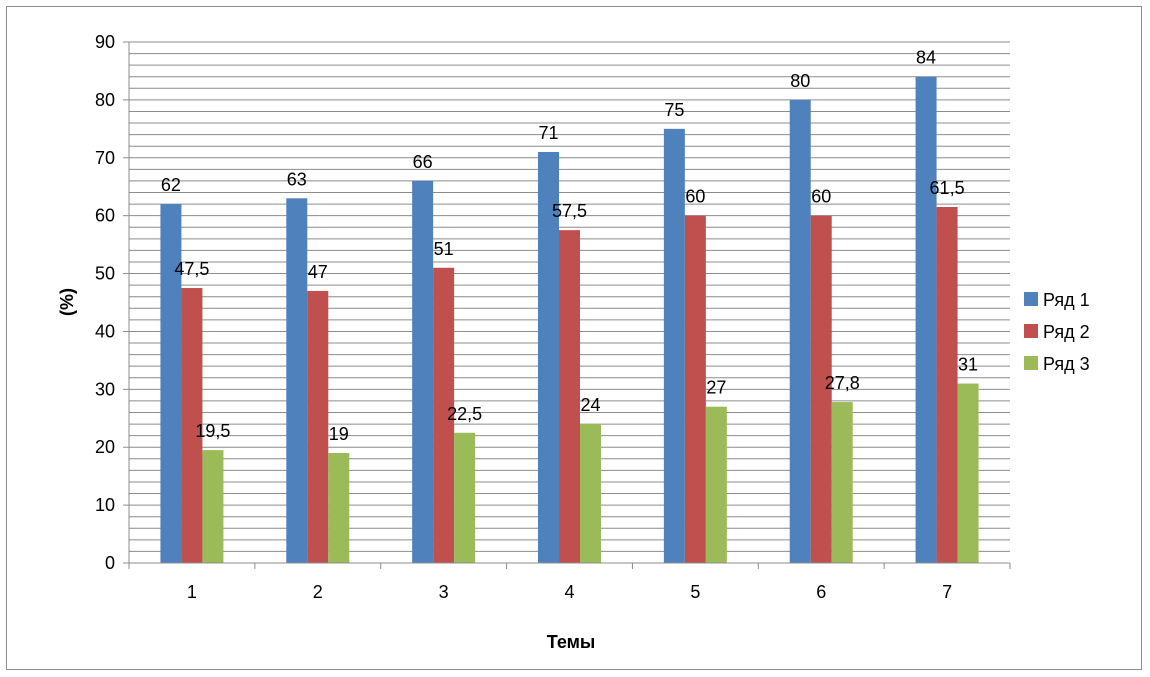 The image size is (1150, 677). Describe the element at coordinates (191, 269) in the screenshot. I see `data-label: 47,5` at that location.